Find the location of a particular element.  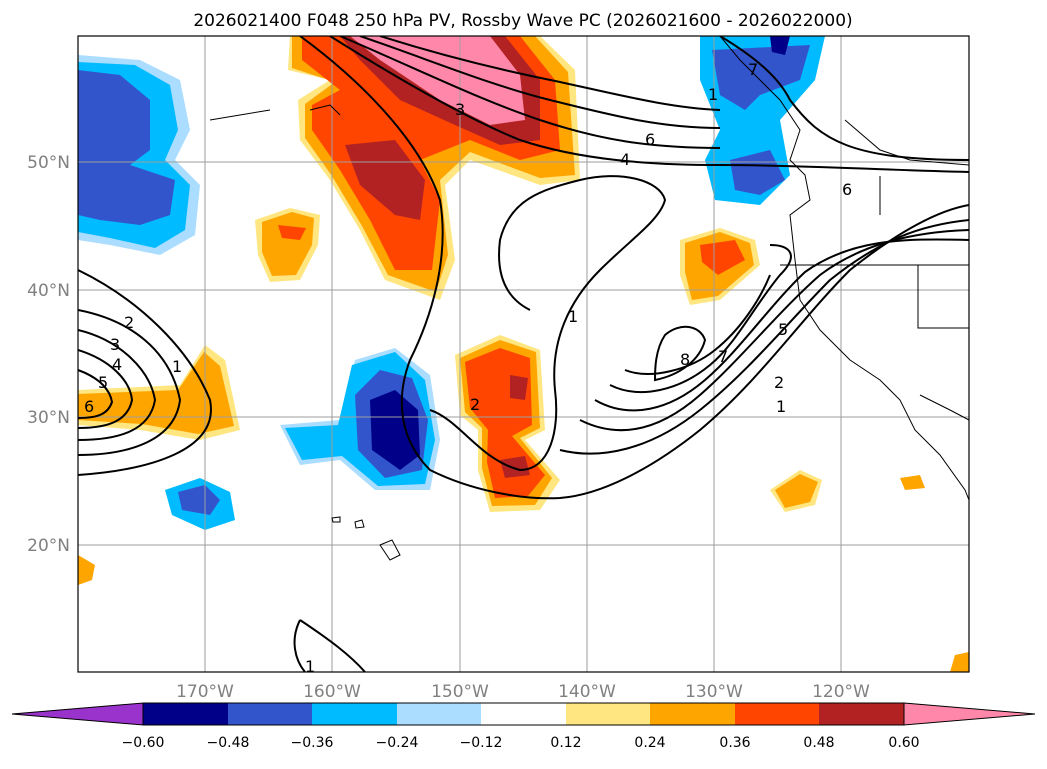

lon-label-130w: 130°W is located at coordinates (714, 692).